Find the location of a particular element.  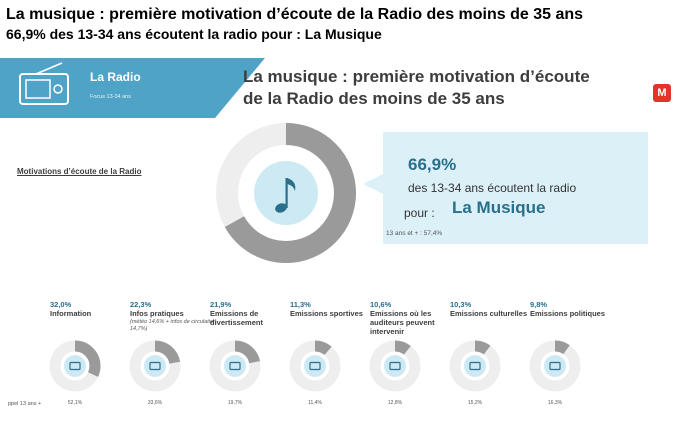

callout-percent: 66,9% is located at coordinates (432, 164).